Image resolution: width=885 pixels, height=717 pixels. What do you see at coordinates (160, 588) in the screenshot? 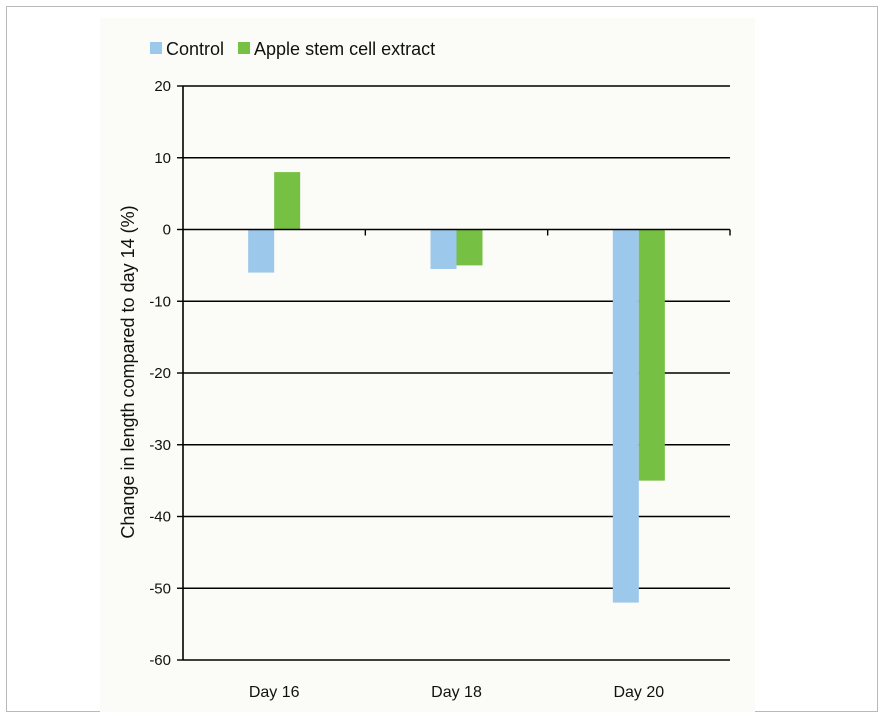
I see `y-tick-label: -50` at bounding box center [160, 588].